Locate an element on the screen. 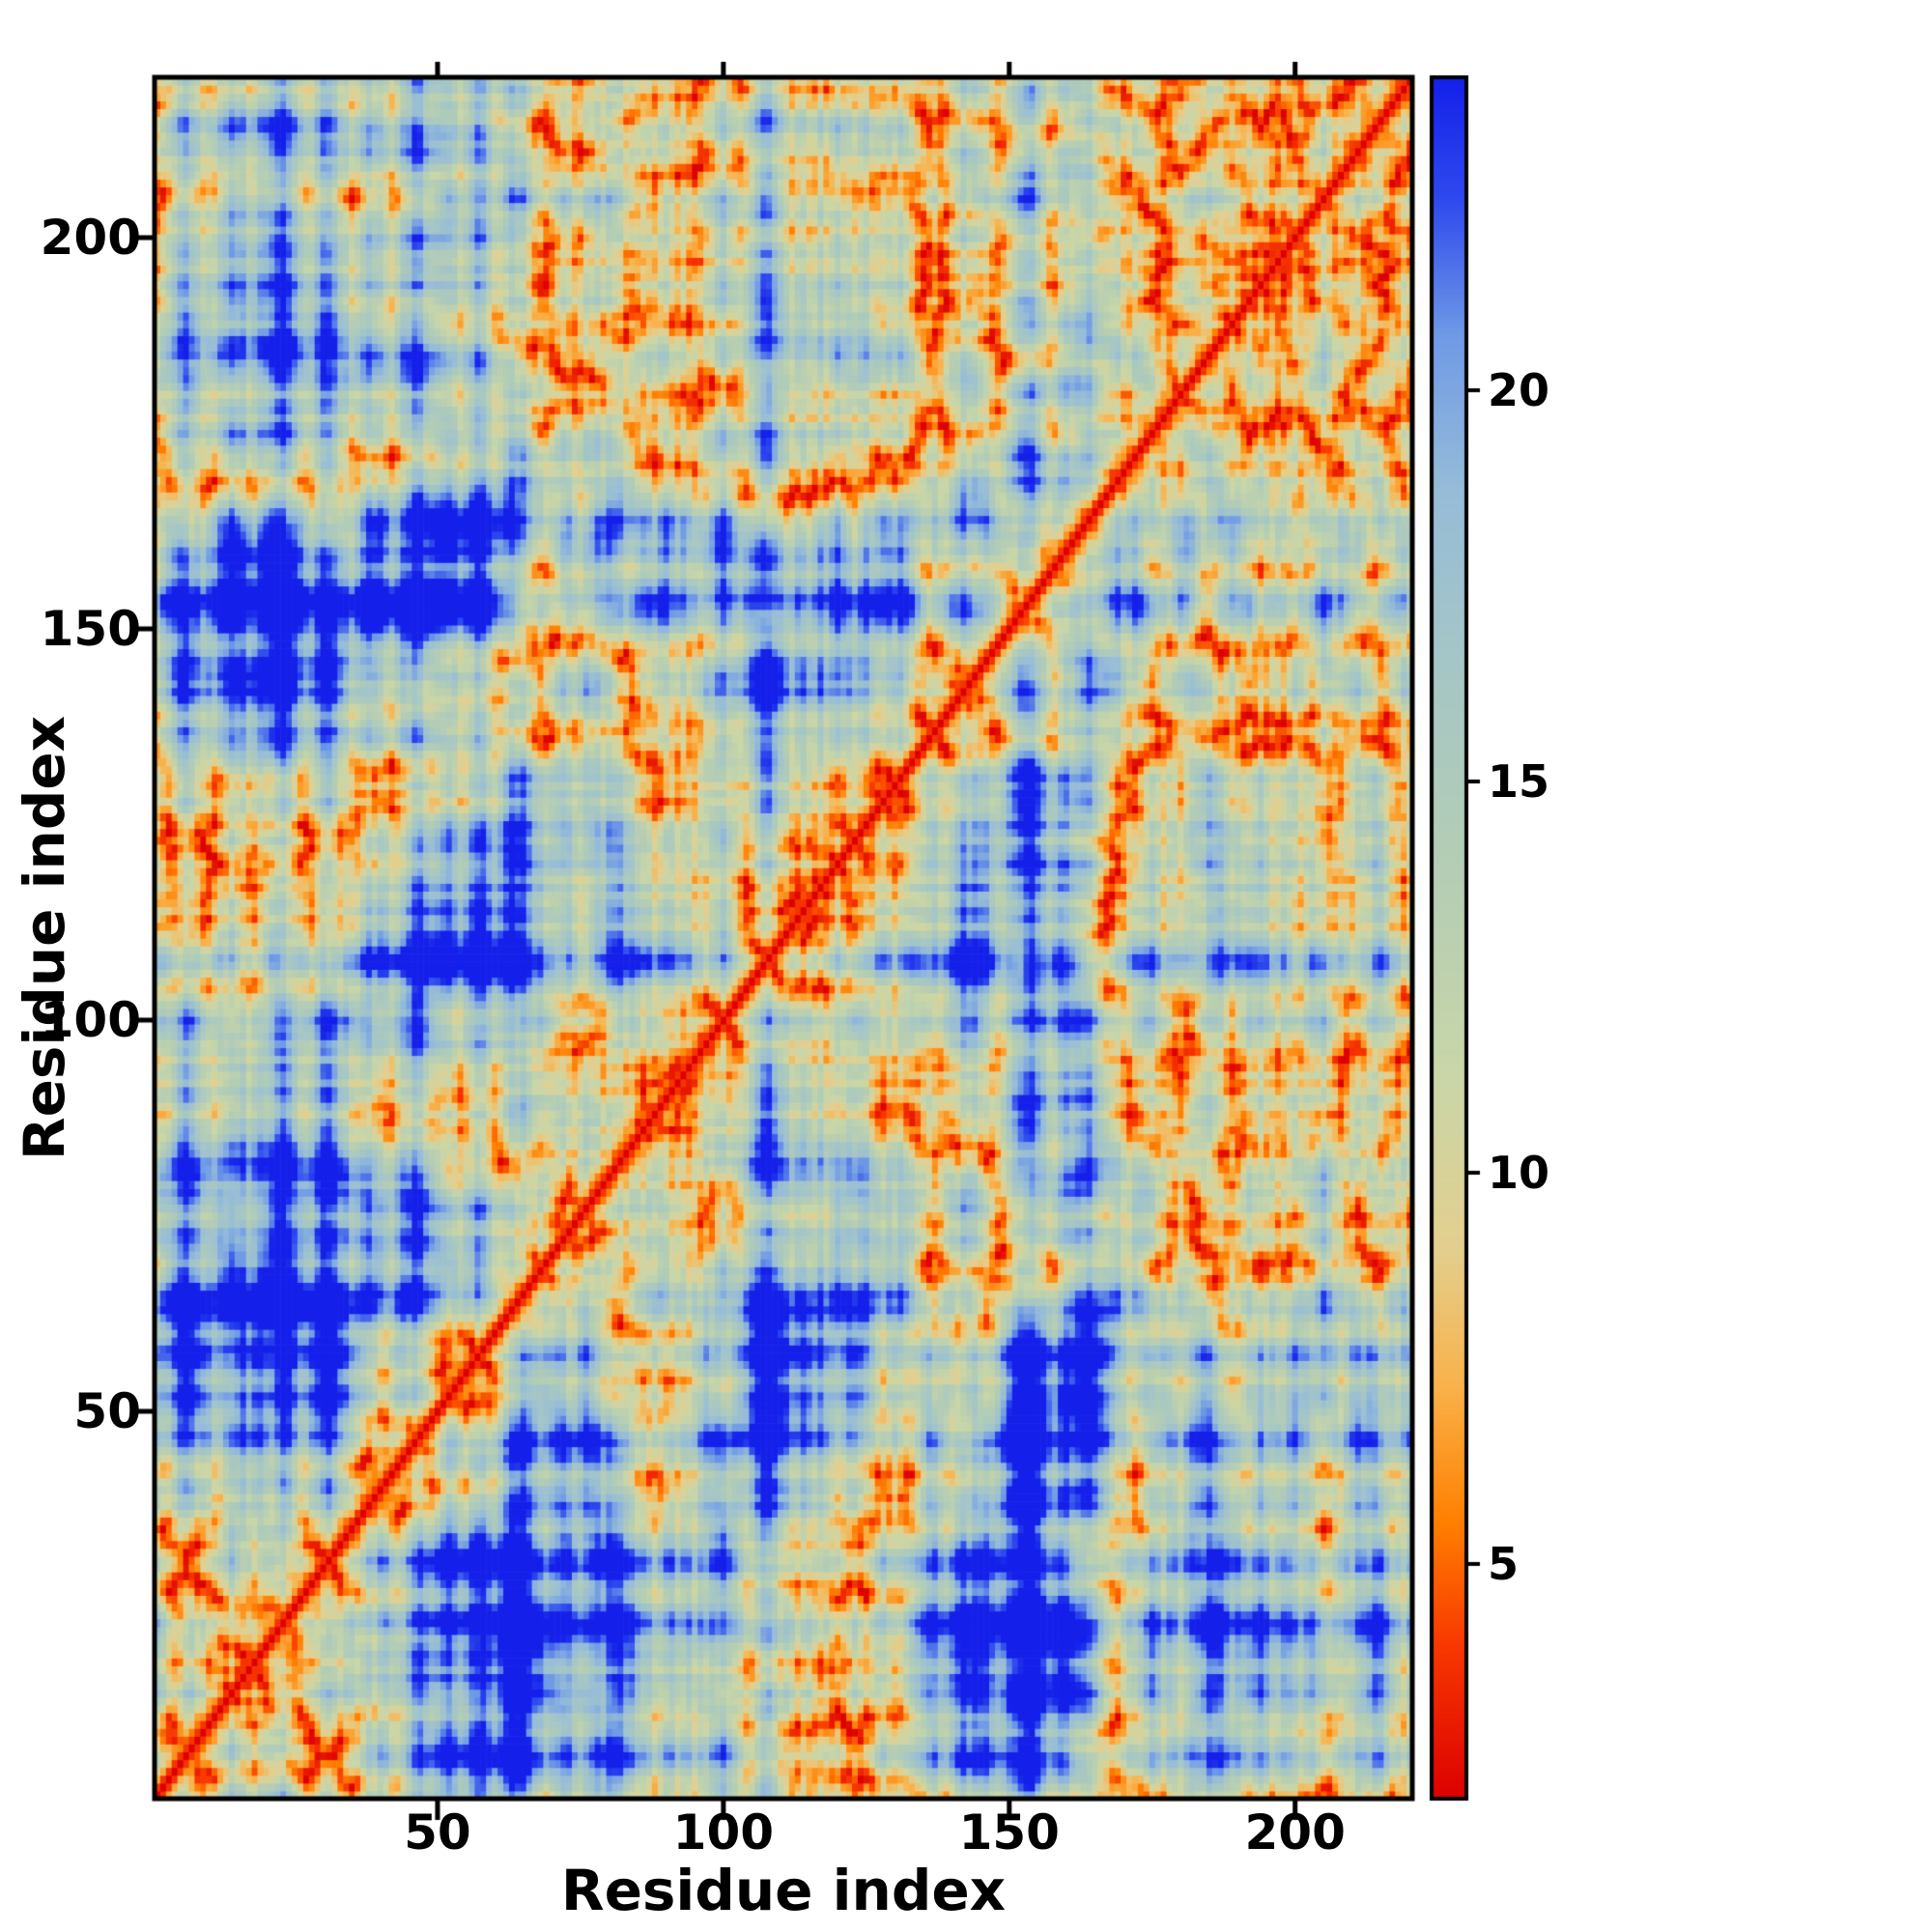  y-axis-title: Residue index is located at coordinates (44, 938).